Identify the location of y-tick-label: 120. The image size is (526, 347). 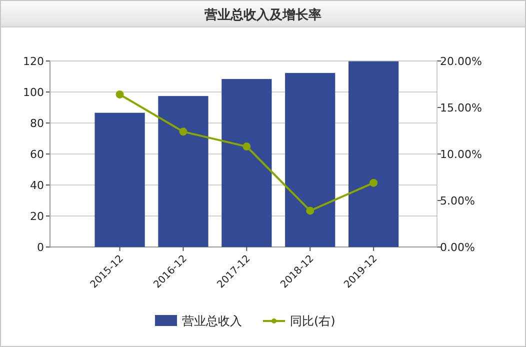
(33, 61).